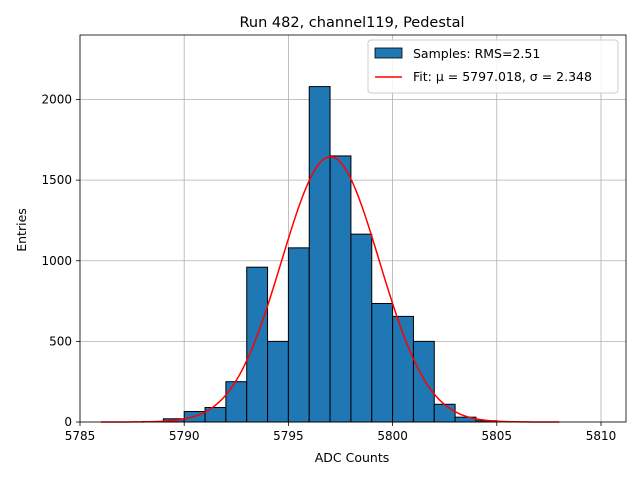 The height and width of the screenshot is (484, 640). Describe the element at coordinates (60, 341) in the screenshot. I see `y-tick-label: 500` at that location.